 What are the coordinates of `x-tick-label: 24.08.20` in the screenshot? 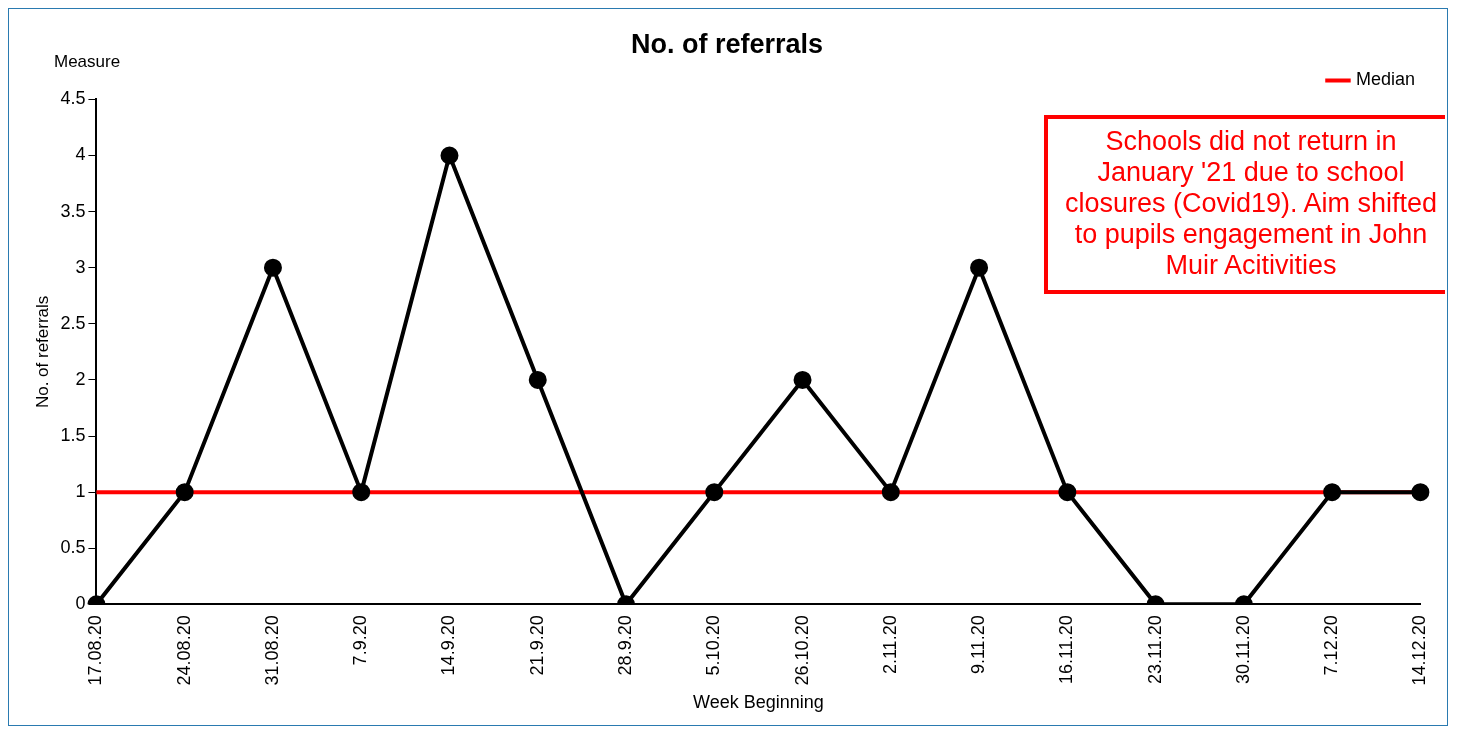 It's located at (183, 650).